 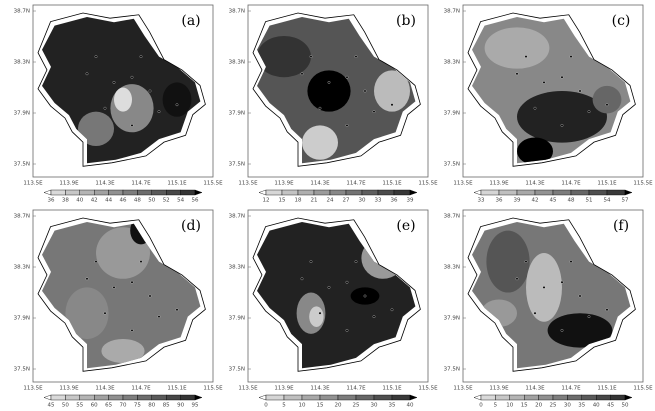 I want to click on colorbar-tick-label: 95, so click(x=195, y=406).